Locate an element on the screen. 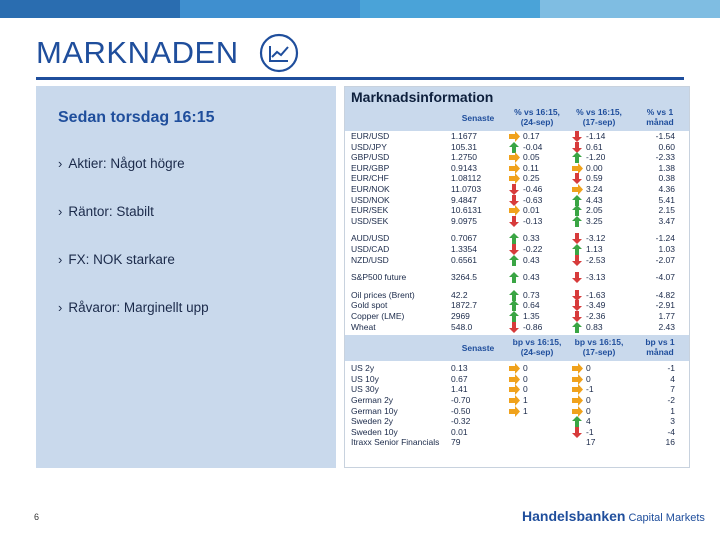  table-row: USD/SEK 9.0975 -0.13 3.25 3.47 is located at coordinates (517, 221).